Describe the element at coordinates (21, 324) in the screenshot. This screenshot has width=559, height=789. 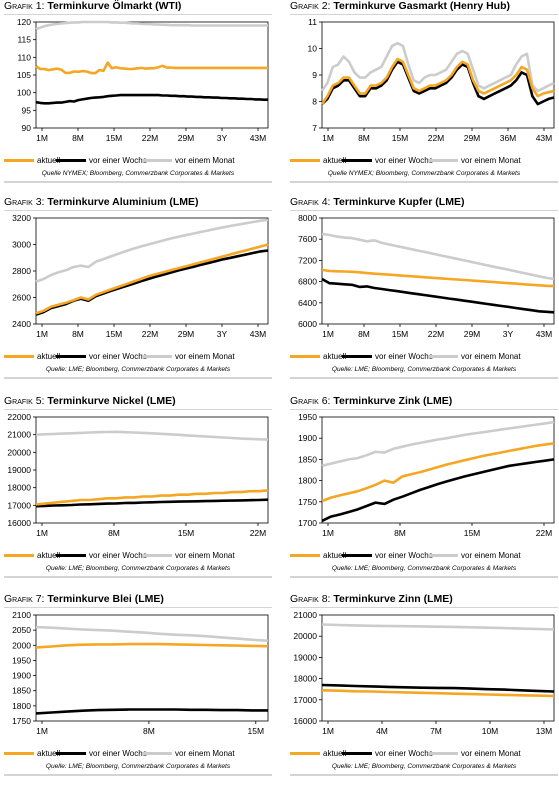
I see `y-tick-label: 2400` at that location.